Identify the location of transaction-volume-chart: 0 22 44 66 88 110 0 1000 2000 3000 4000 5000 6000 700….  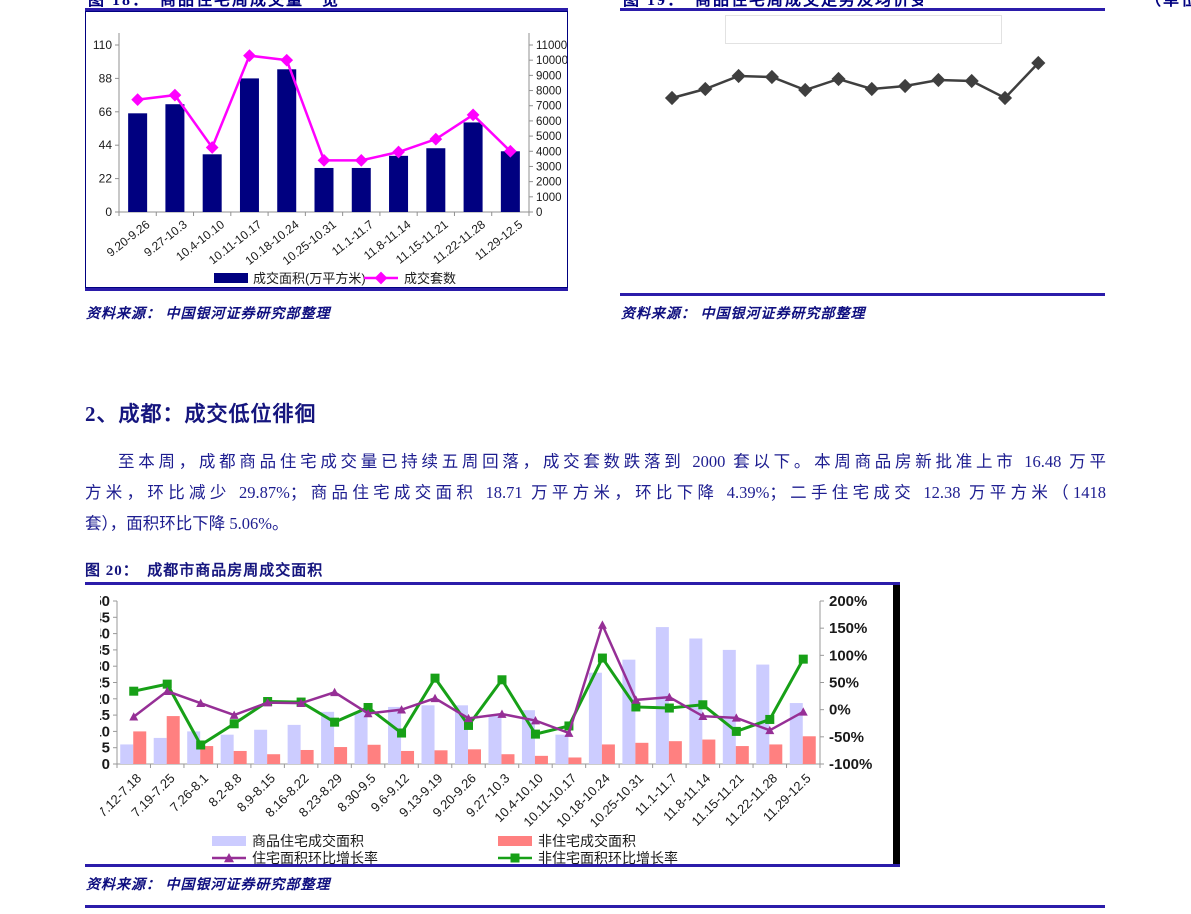
(330, 159).